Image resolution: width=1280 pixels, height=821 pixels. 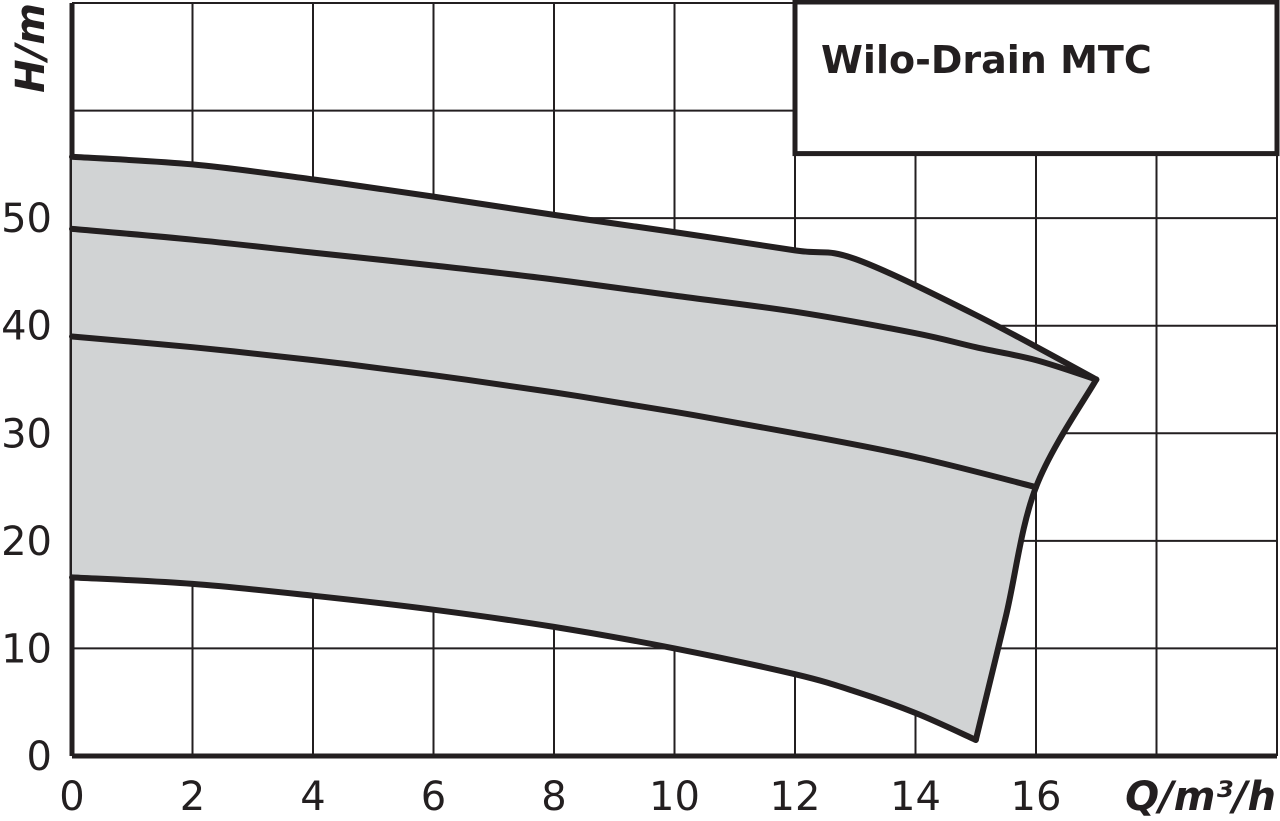 What do you see at coordinates (26, 434) in the screenshot?
I see `y-tick-label: 30` at bounding box center [26, 434].